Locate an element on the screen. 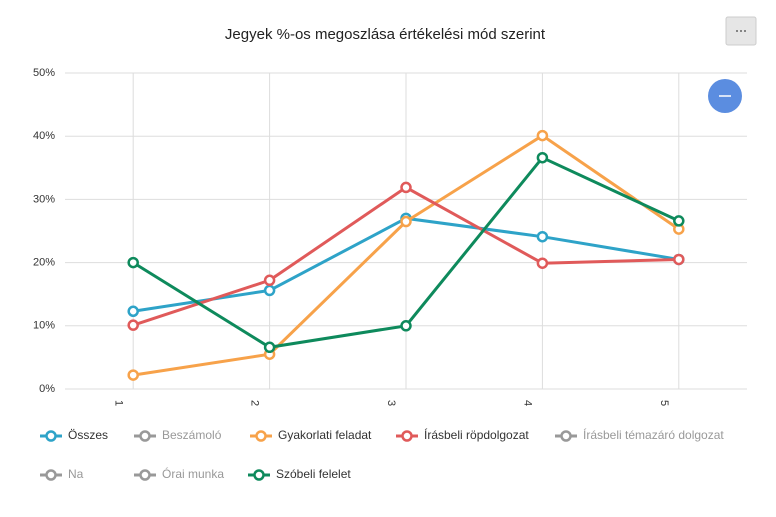 This screenshot has width=776, height=517. x-tick-label: 1 is located at coordinates (118, 403).